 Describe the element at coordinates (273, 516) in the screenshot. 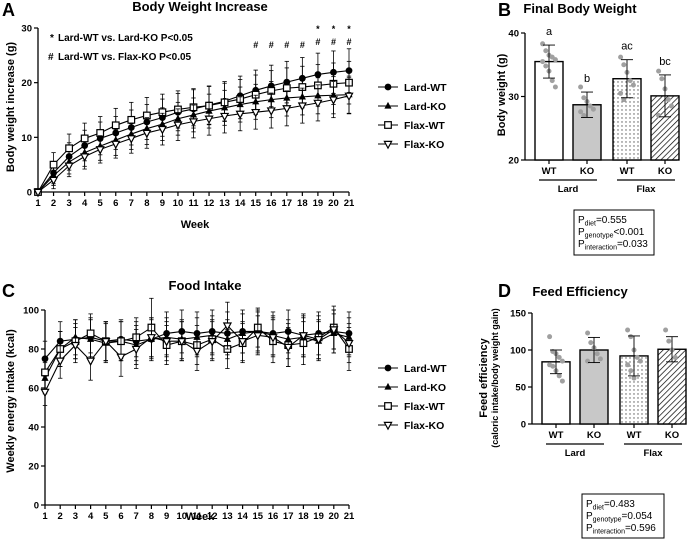

I see `chart-c-xtick-label-15: 16` at that location.